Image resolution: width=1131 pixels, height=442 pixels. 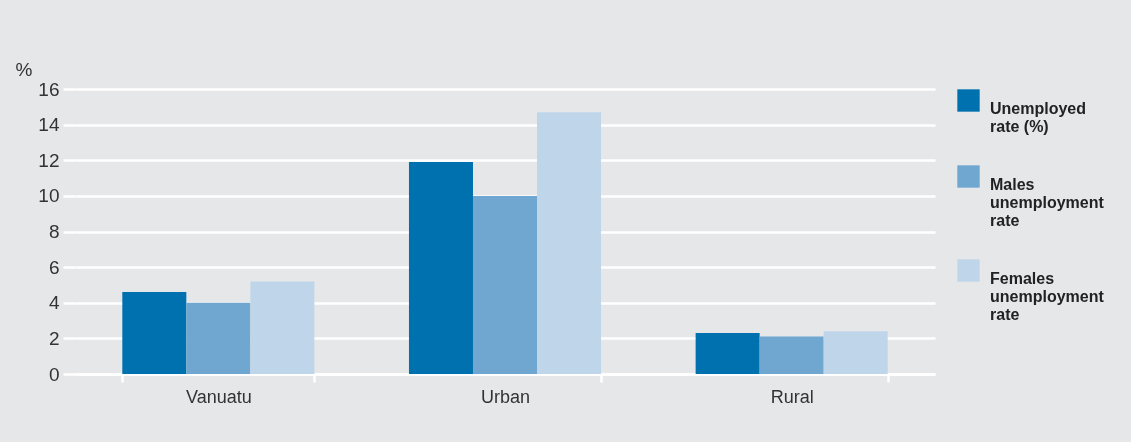 What do you see at coordinates (54, 267) in the screenshot?
I see `y-tick-label: 6` at bounding box center [54, 267].